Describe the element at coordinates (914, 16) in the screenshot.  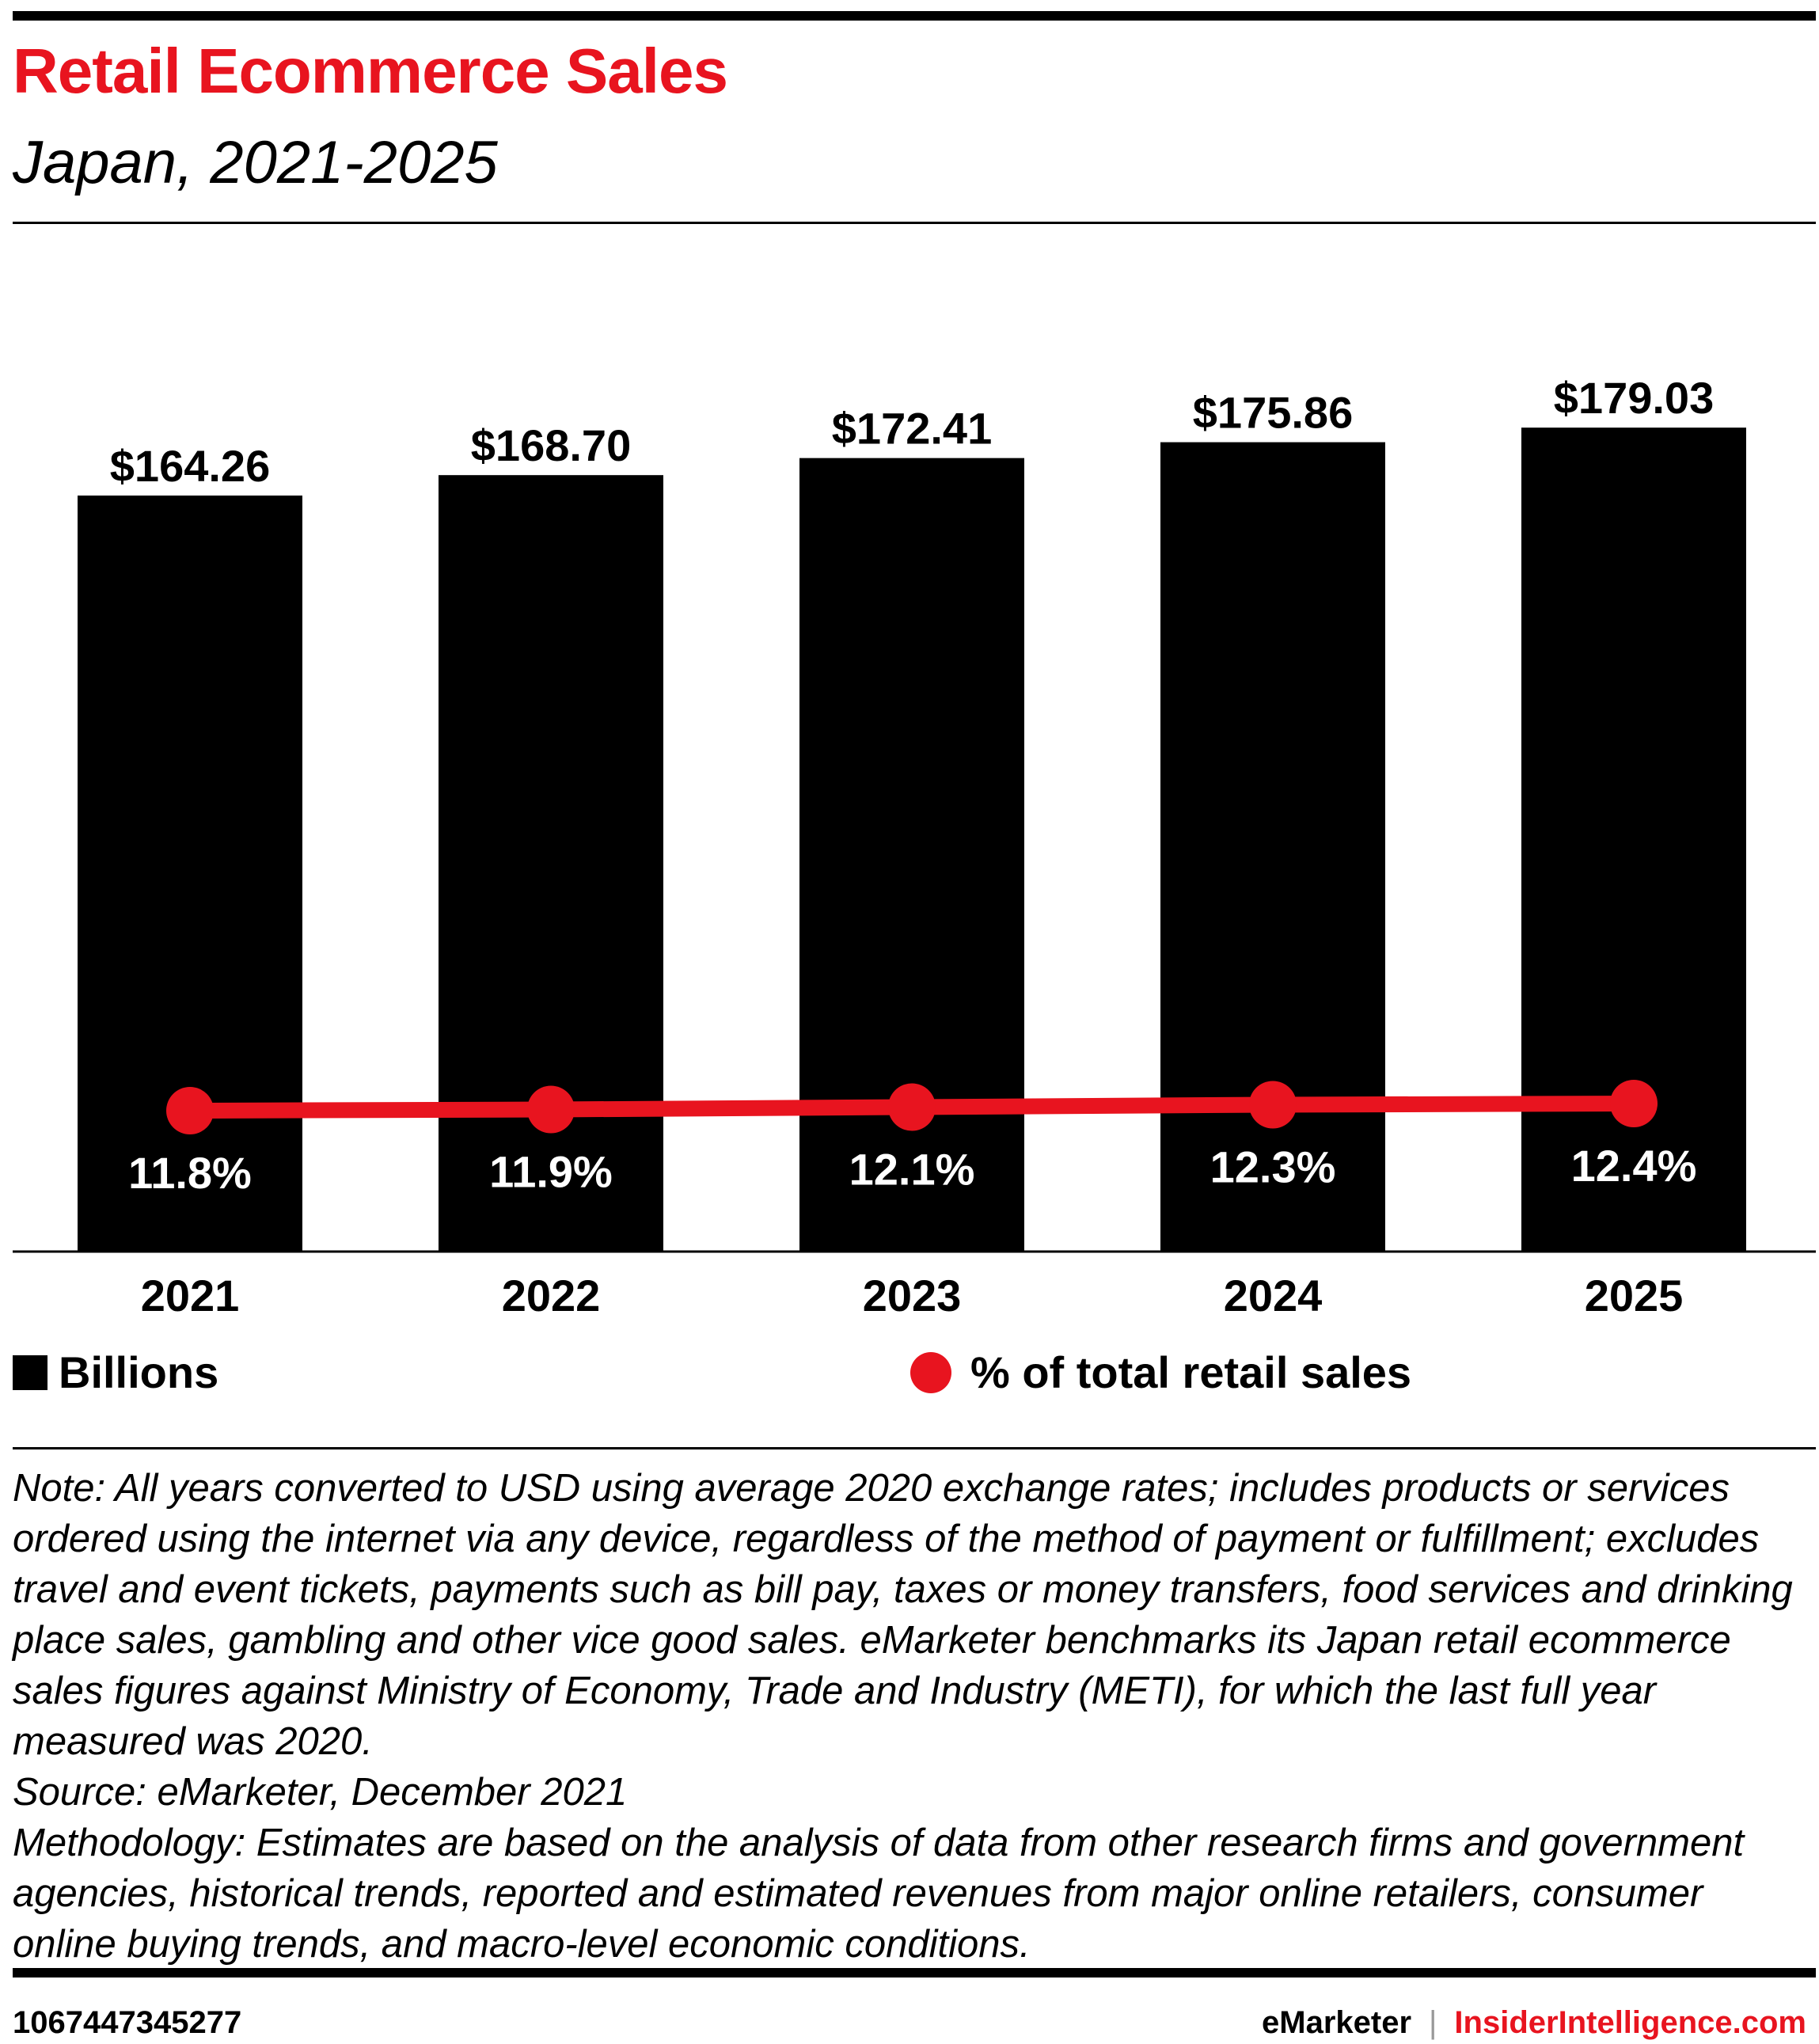
I see `top-rule` at that location.